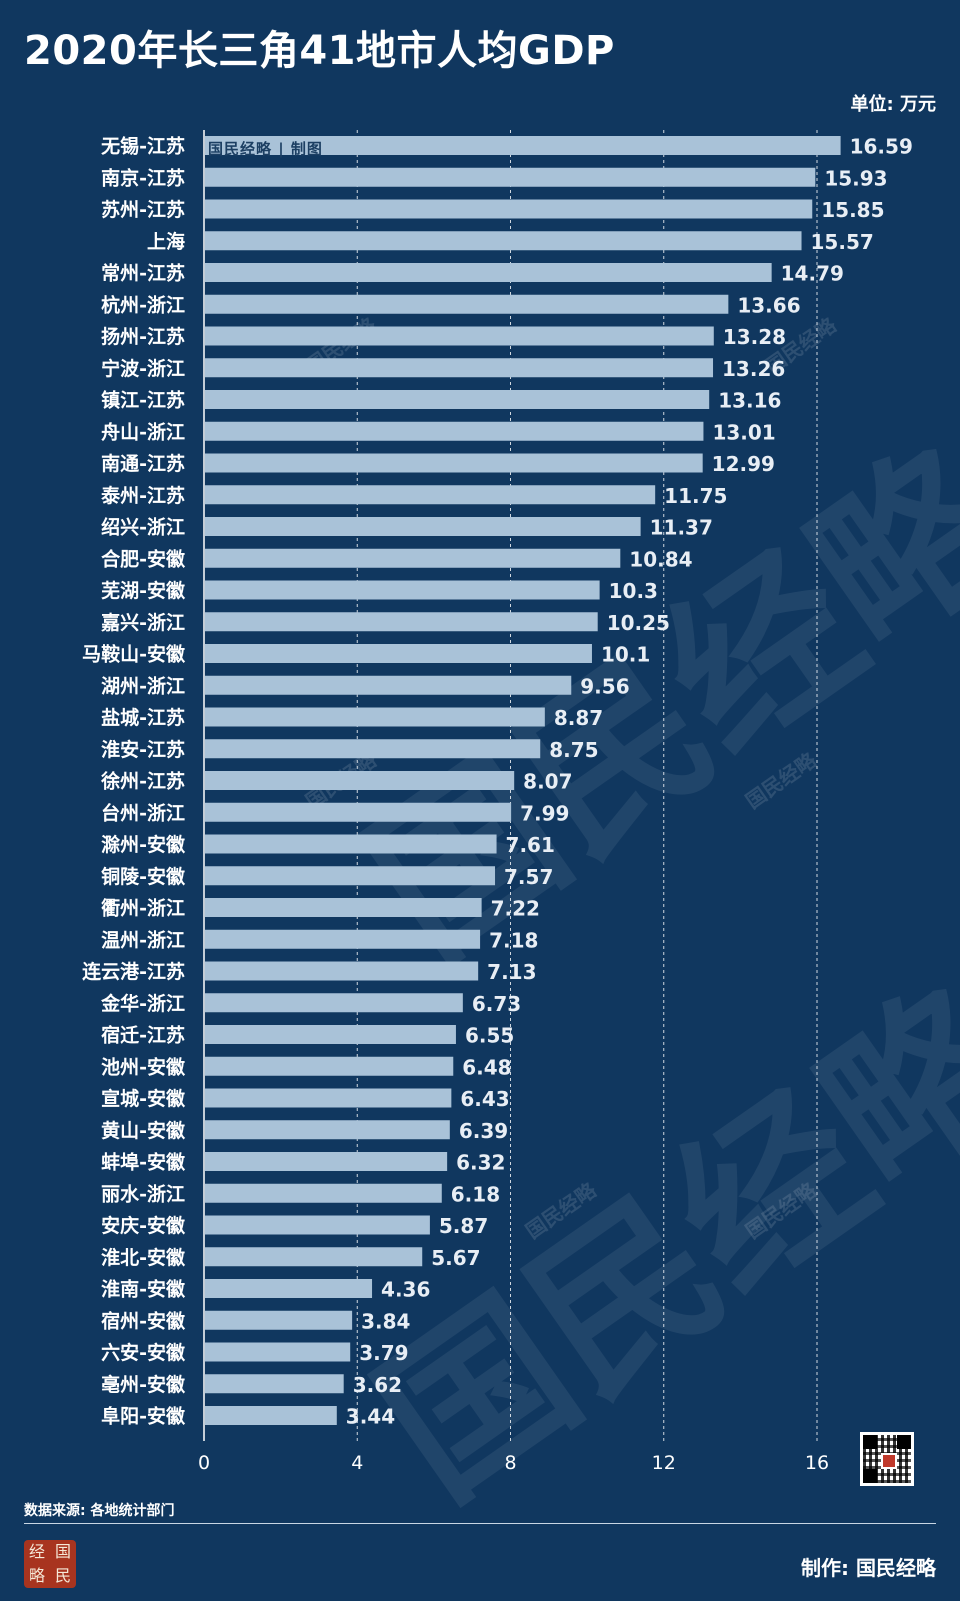 The width and height of the screenshot is (960, 1601). What do you see at coordinates (513, 940) in the screenshot?
I see `value-label: 7.18` at bounding box center [513, 940].